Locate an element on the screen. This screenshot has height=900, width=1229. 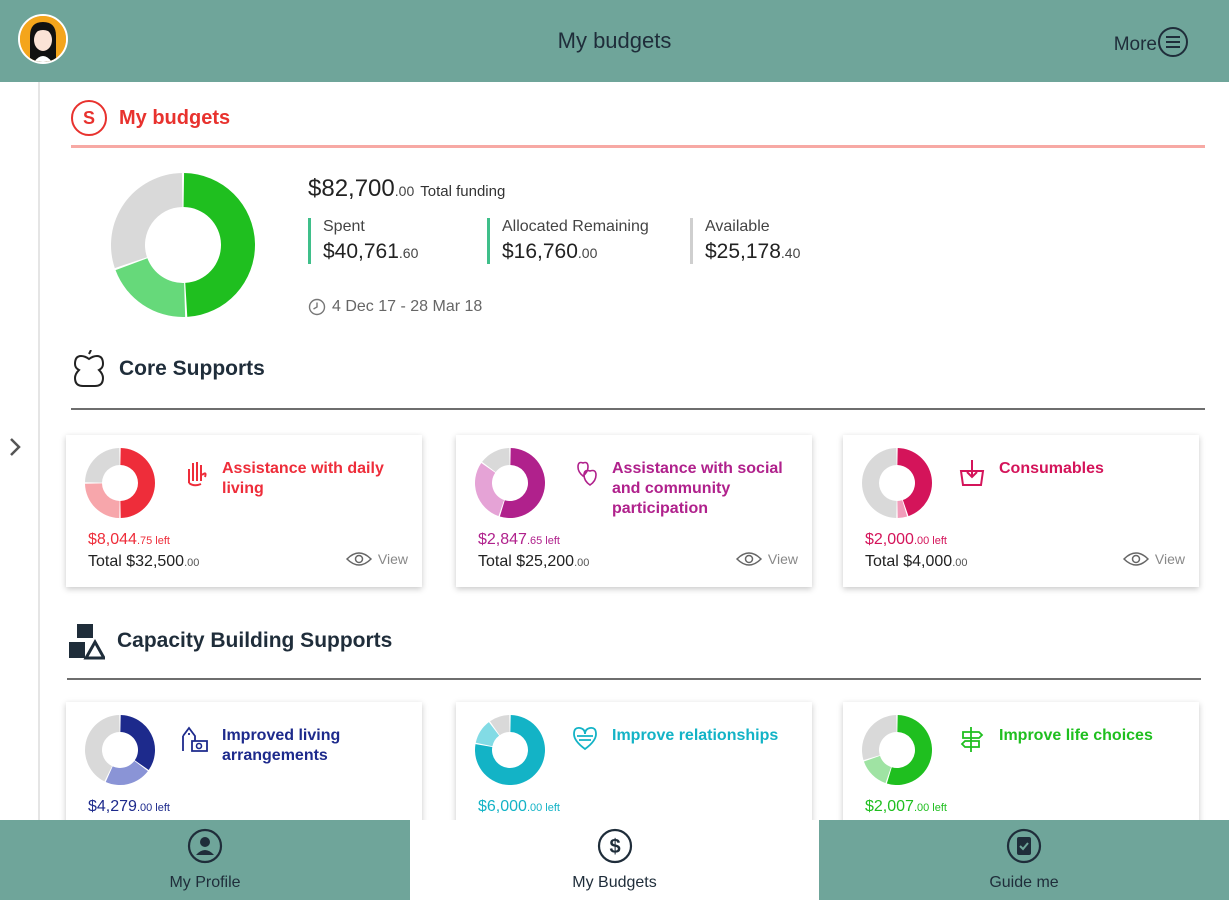
tab-my-profile: My Profile is located at coordinates (205, 860).